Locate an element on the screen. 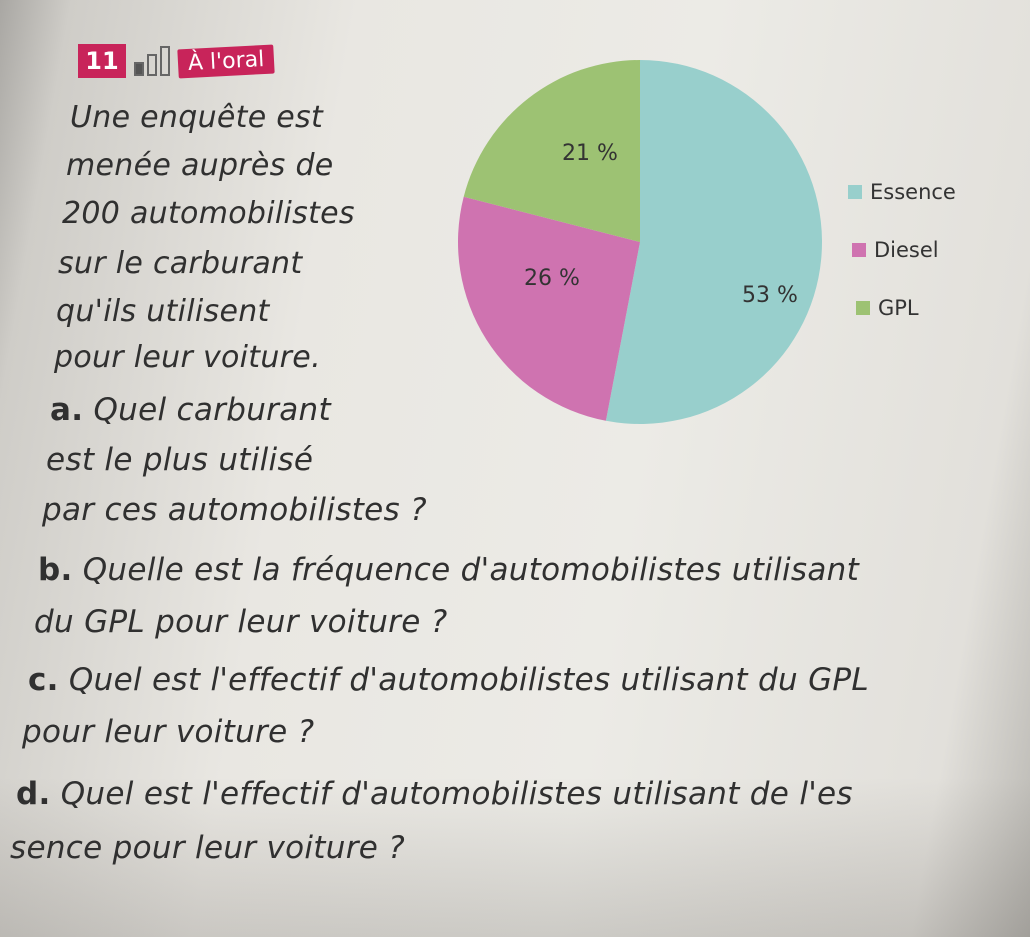 The width and height of the screenshot is (1030, 937). intro-line: 200 automobilistes is located at coordinates (208, 213).